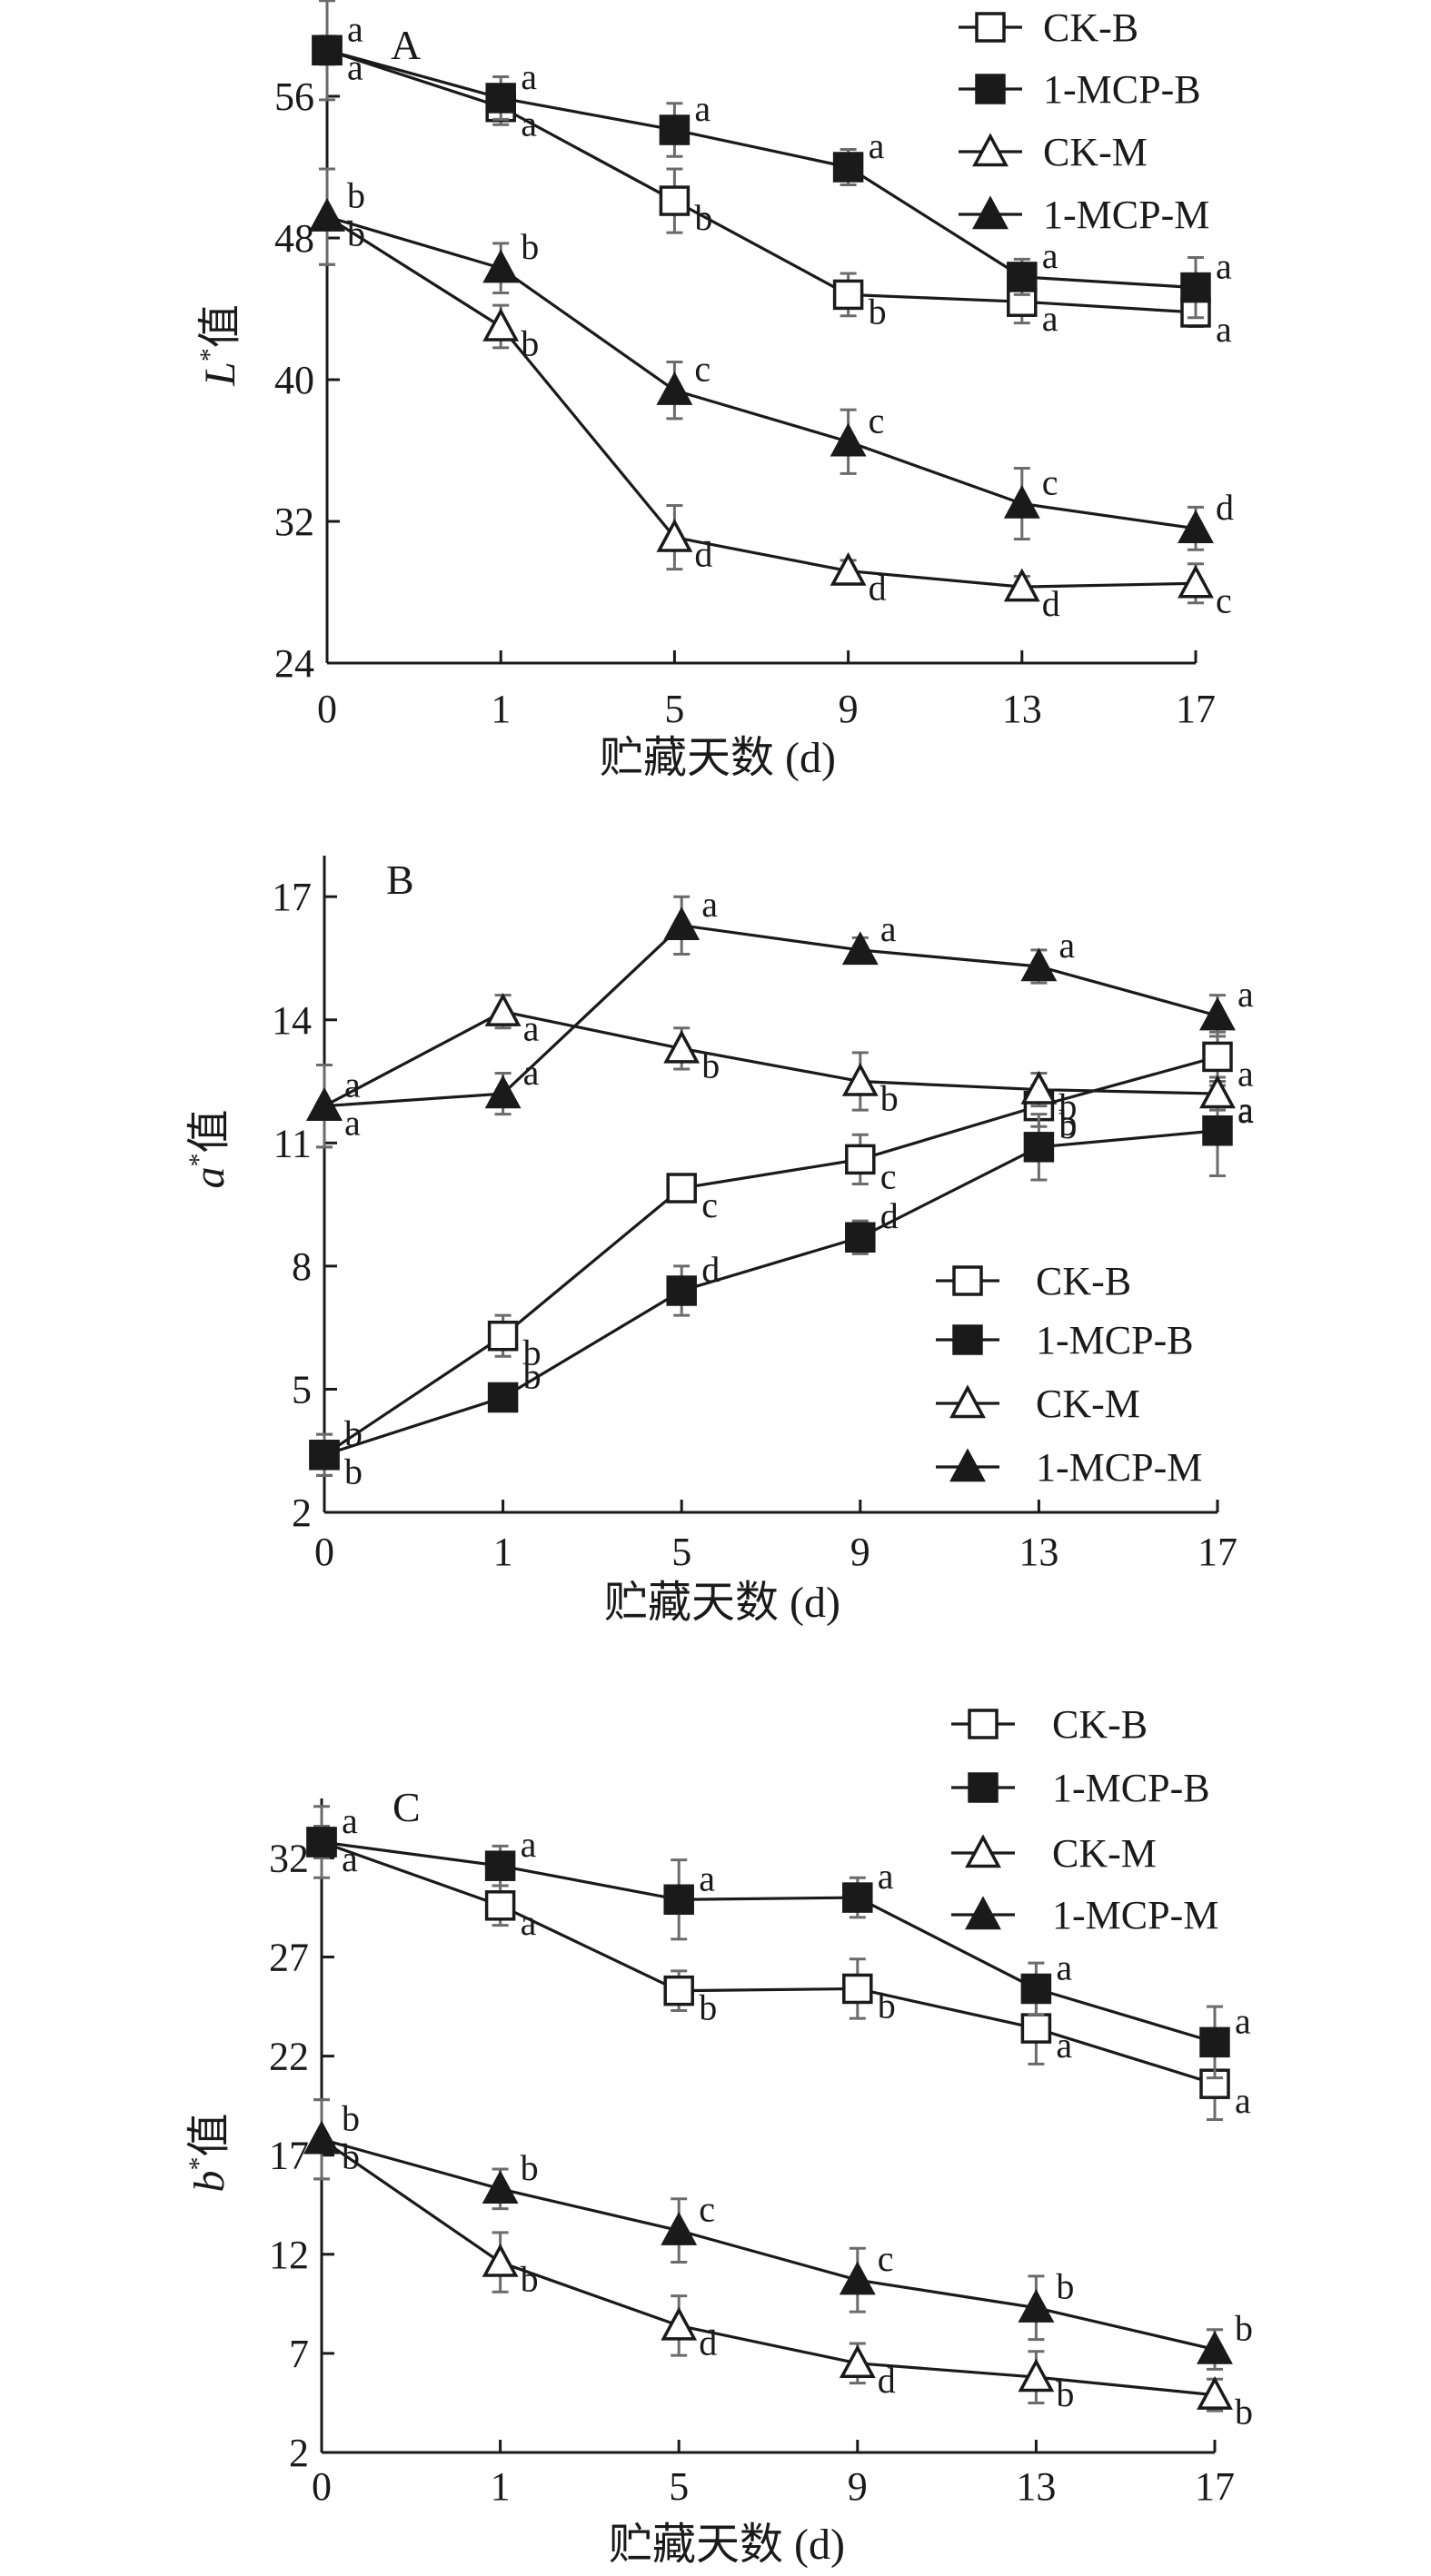 Image resolution: width=1431 pixels, height=2576 pixels. I want to click on y-axis-title-suffix: 值, so click(209, 2134).